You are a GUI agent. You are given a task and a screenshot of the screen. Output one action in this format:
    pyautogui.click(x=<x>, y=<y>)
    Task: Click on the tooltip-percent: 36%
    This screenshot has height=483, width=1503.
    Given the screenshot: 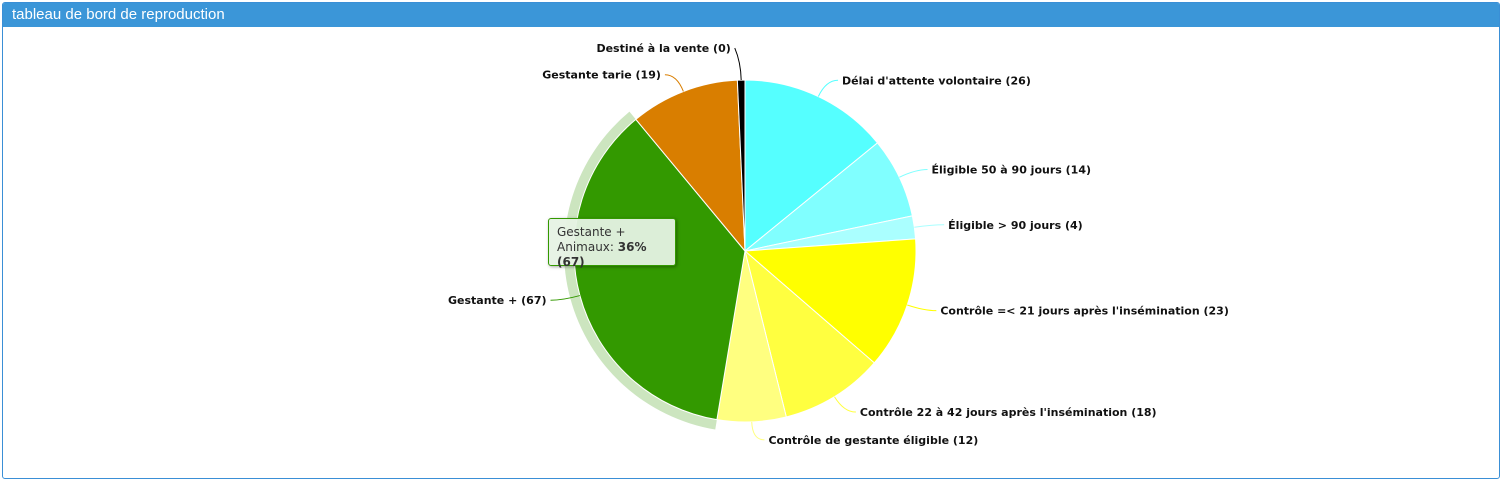 What is the action you would take?
    pyautogui.click(x=632, y=247)
    